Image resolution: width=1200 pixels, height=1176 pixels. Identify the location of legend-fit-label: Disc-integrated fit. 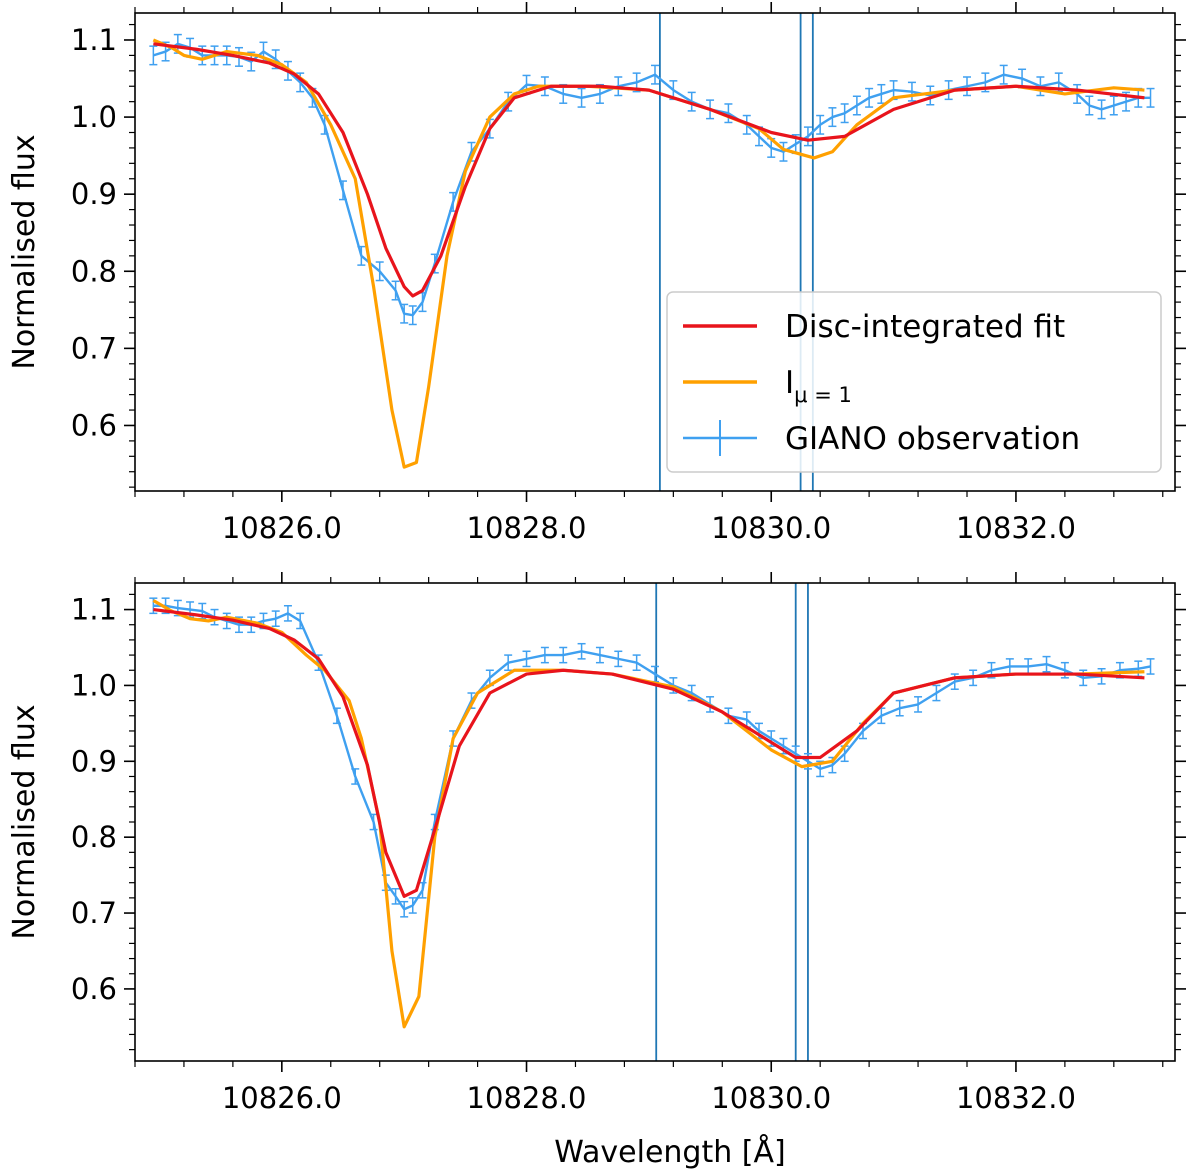
(925, 327).